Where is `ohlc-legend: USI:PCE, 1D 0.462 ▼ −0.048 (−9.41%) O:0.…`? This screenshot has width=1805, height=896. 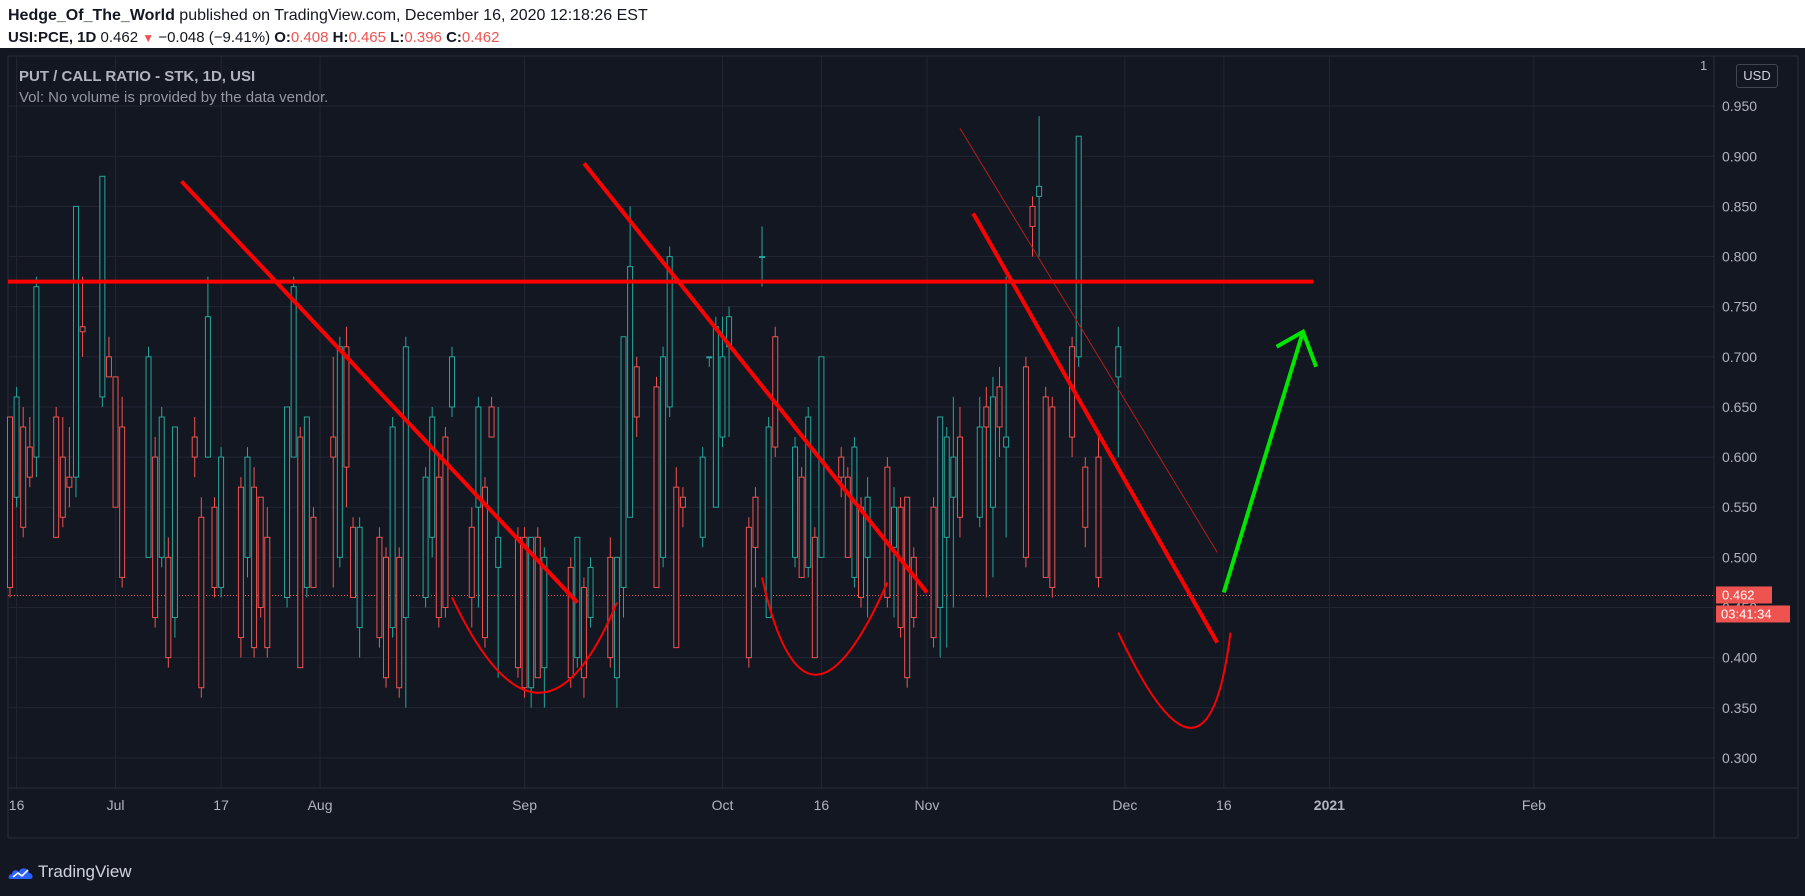 ohlc-legend: USI:PCE, 1D 0.462 ▼ −0.048 (−9.41%) O:0.… is located at coordinates (253, 37).